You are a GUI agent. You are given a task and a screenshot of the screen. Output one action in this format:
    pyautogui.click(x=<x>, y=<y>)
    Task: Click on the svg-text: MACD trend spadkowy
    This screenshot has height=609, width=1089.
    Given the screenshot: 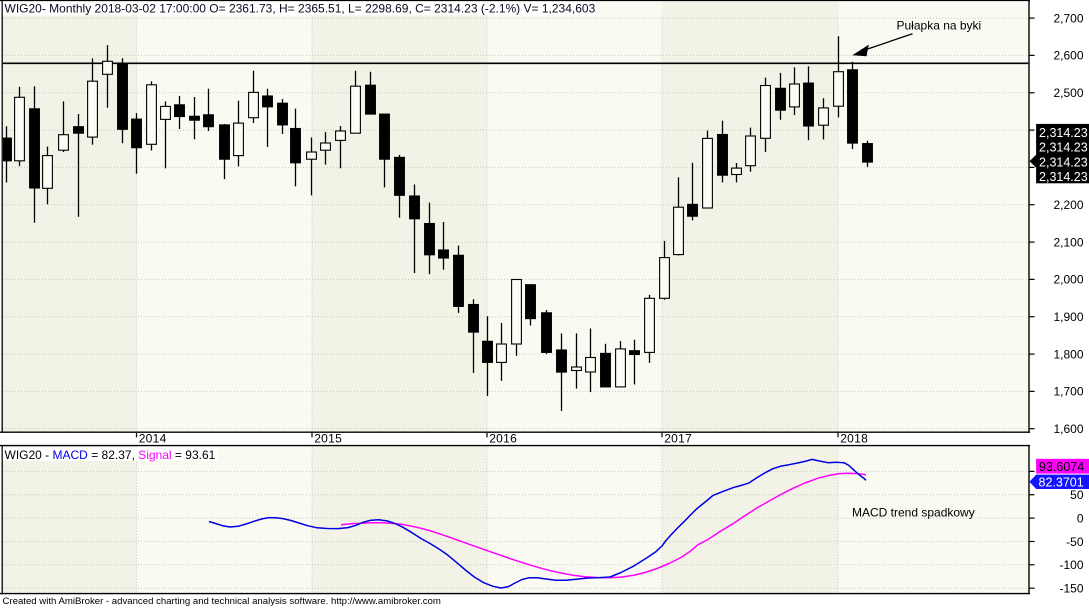 What is the action you would take?
    pyautogui.click(x=913, y=512)
    